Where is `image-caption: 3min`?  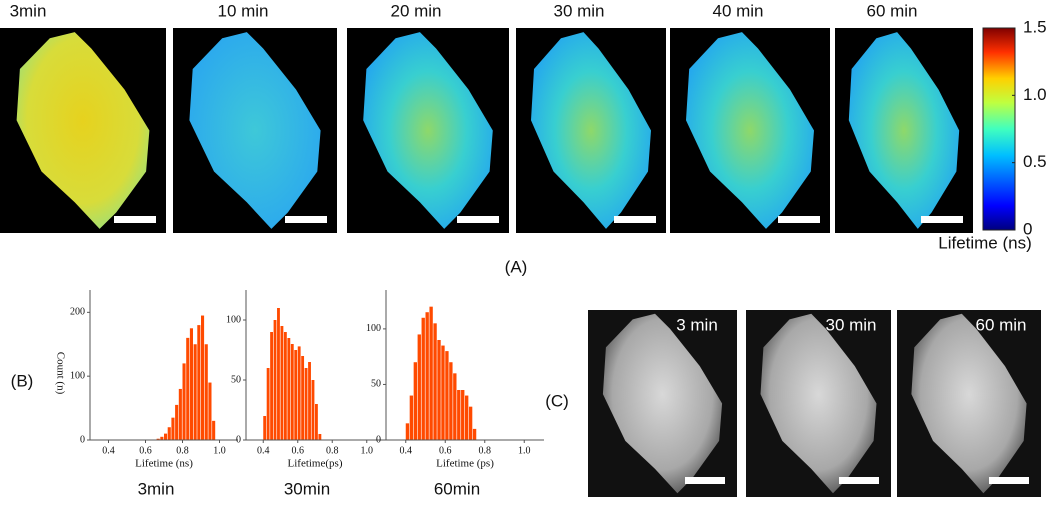 image-caption: 3min is located at coordinates (28, 10).